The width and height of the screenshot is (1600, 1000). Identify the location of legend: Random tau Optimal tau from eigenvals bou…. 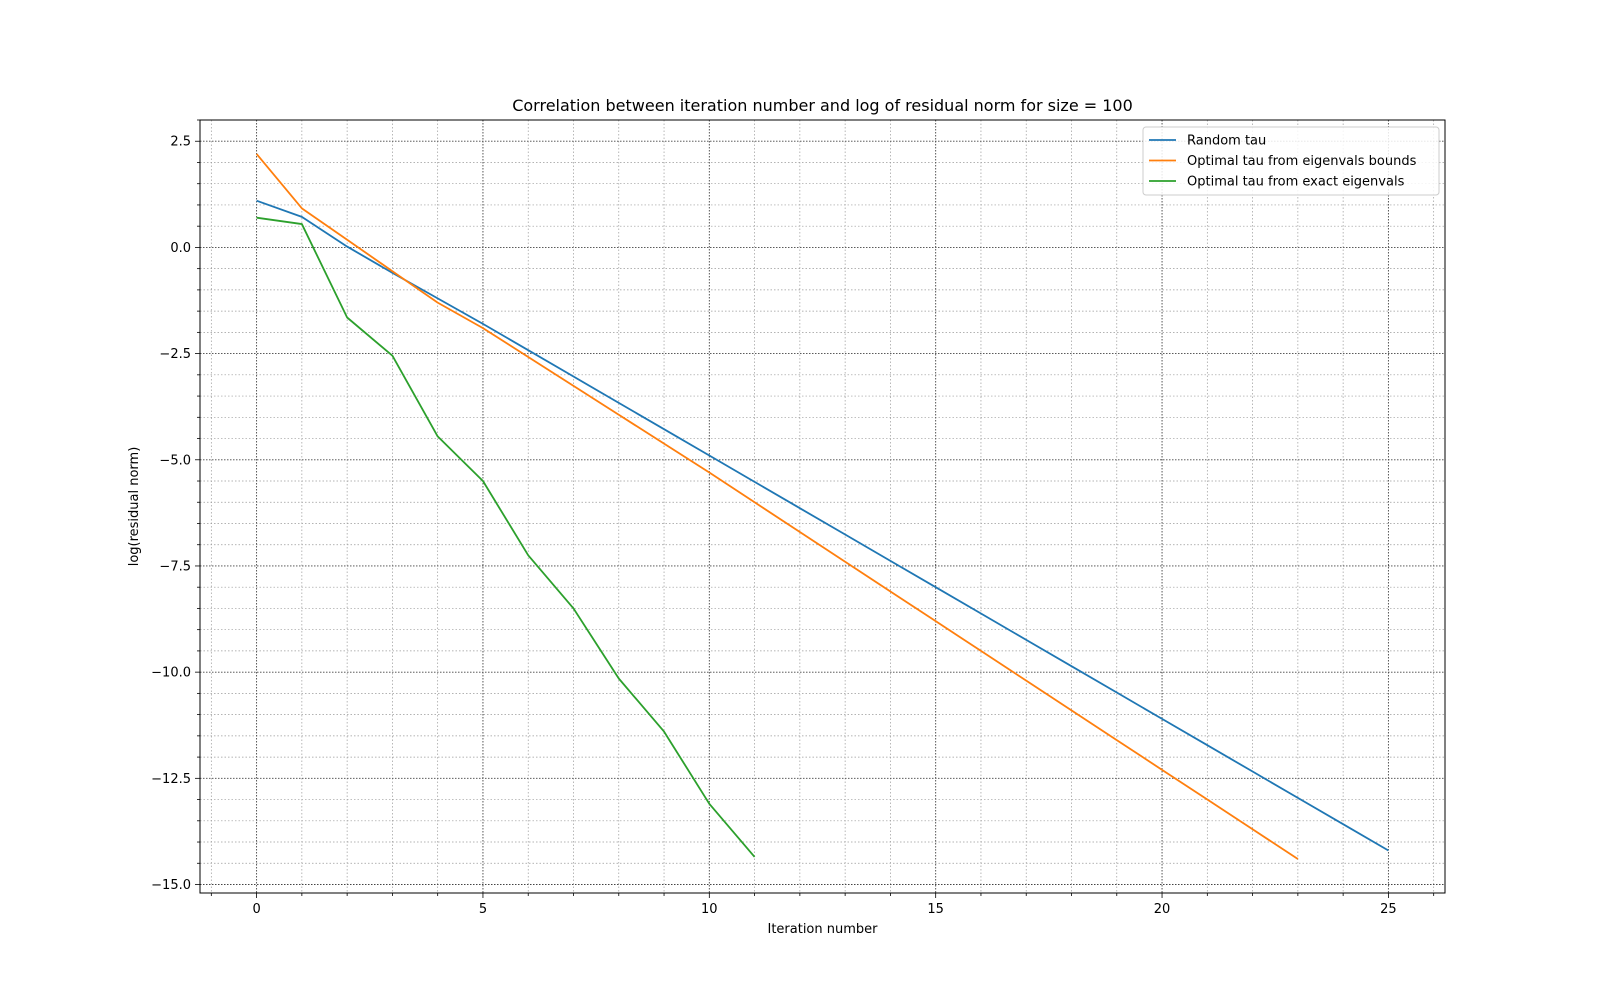
(1291, 161).